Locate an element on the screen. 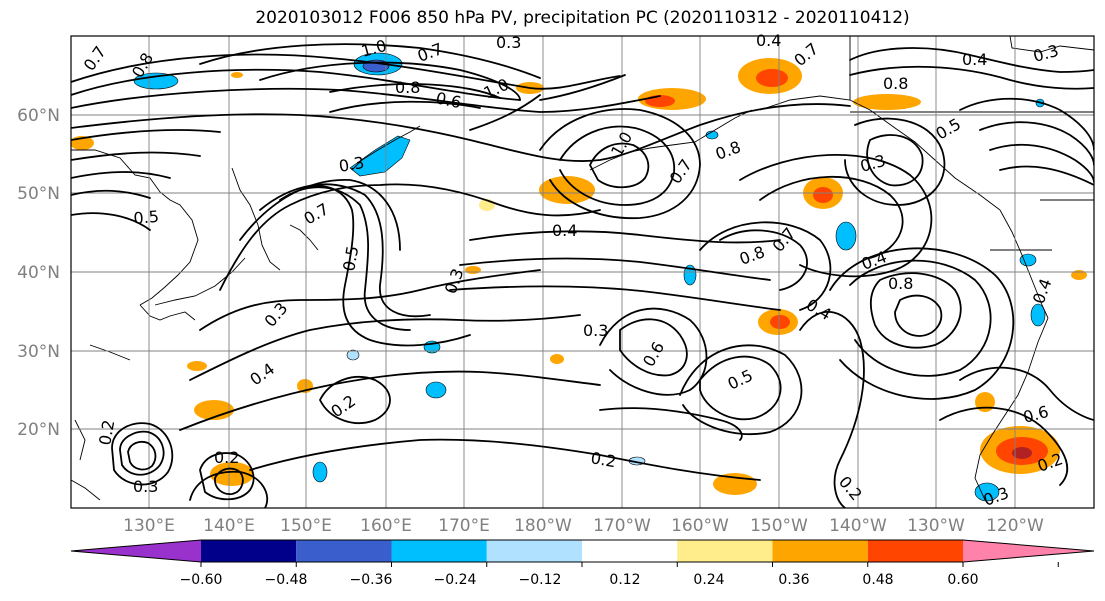 Image resolution: width=1105 pixels, height=601 pixels. colorbar-tick-label: −0.48 is located at coordinates (286, 580).